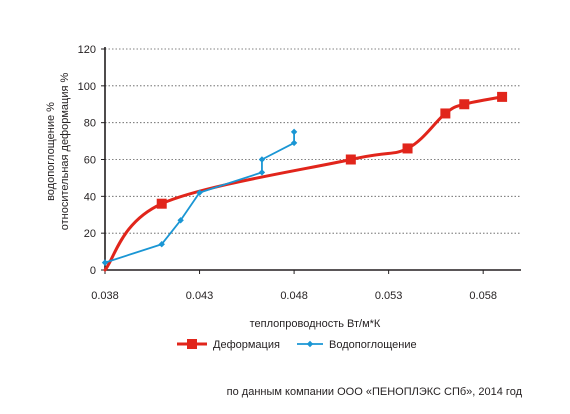  I want to click on x-tick-label: 0.048, so click(294, 296).